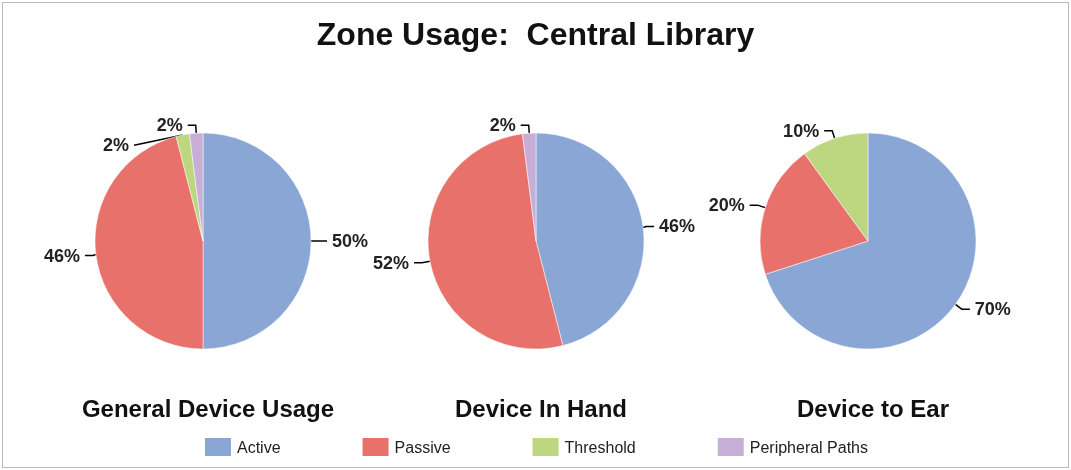  What do you see at coordinates (801, 130) in the screenshot?
I see `data-label: 10%` at bounding box center [801, 130].